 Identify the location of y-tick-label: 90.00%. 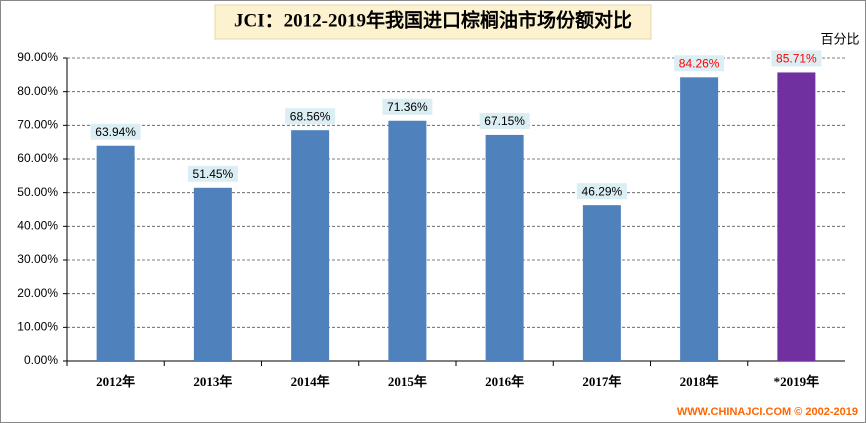
(37, 57).